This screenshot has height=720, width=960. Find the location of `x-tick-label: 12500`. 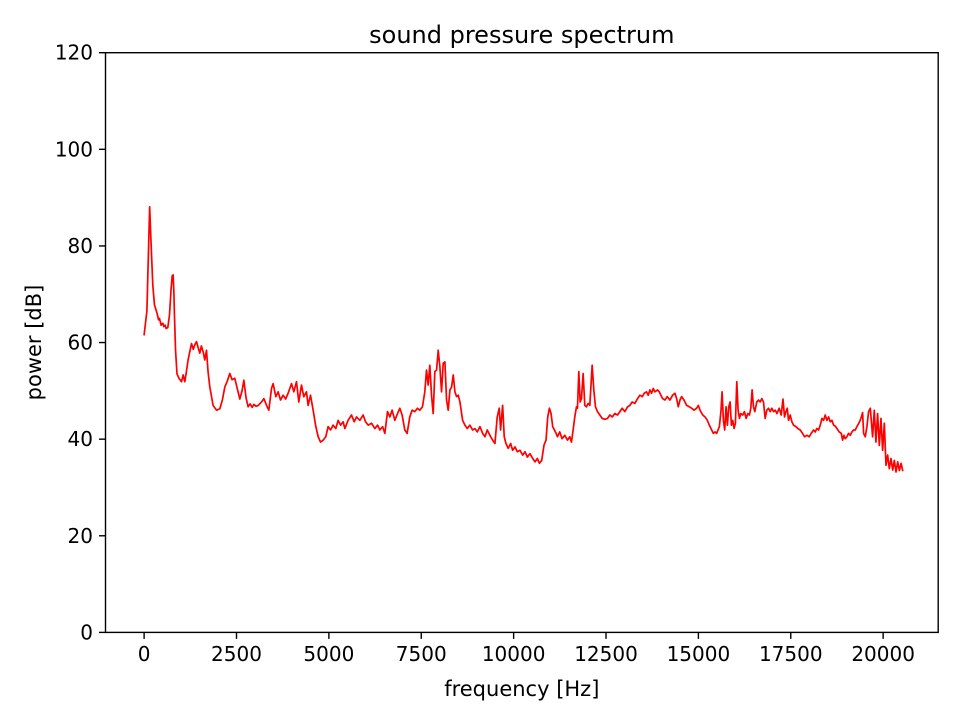

x-tick-label: 12500 is located at coordinates (606, 654).